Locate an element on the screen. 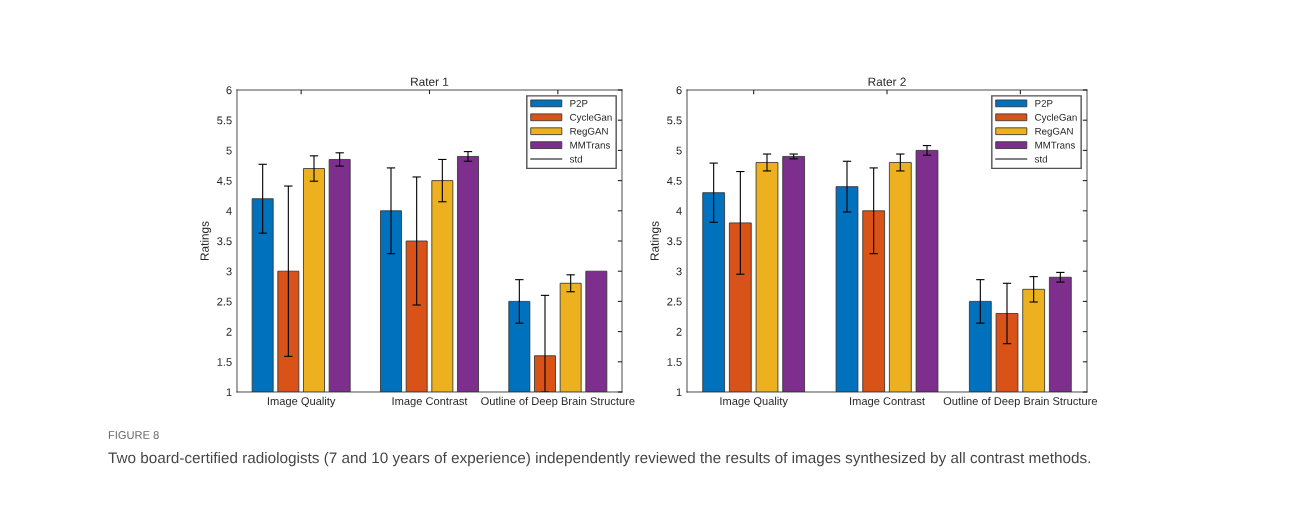  chart-title: Rater 1 is located at coordinates (430, 81).